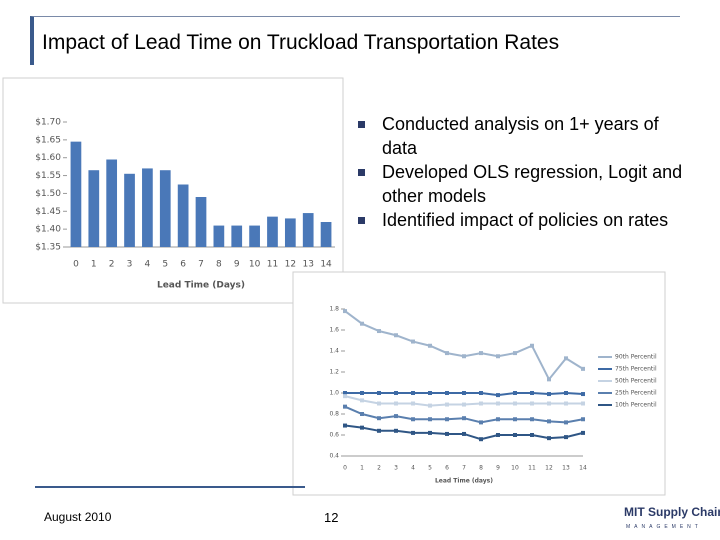  I want to click on y-tick-label: $1.55, so click(48, 176).